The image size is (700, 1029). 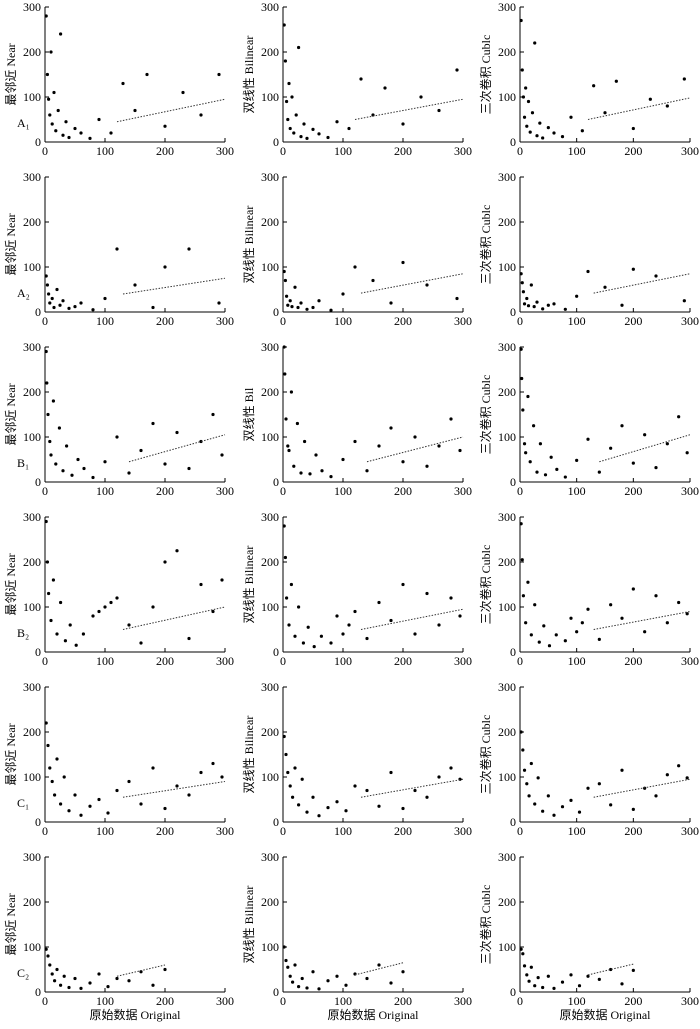 I want to click on panel-label: B₁, so click(x=23, y=463).